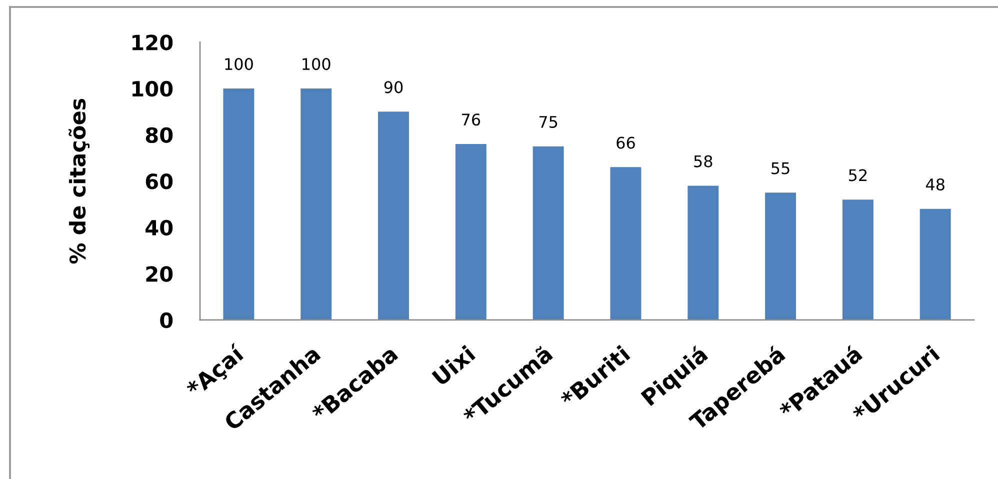  I want to click on data-label: 75, so click(548, 122).